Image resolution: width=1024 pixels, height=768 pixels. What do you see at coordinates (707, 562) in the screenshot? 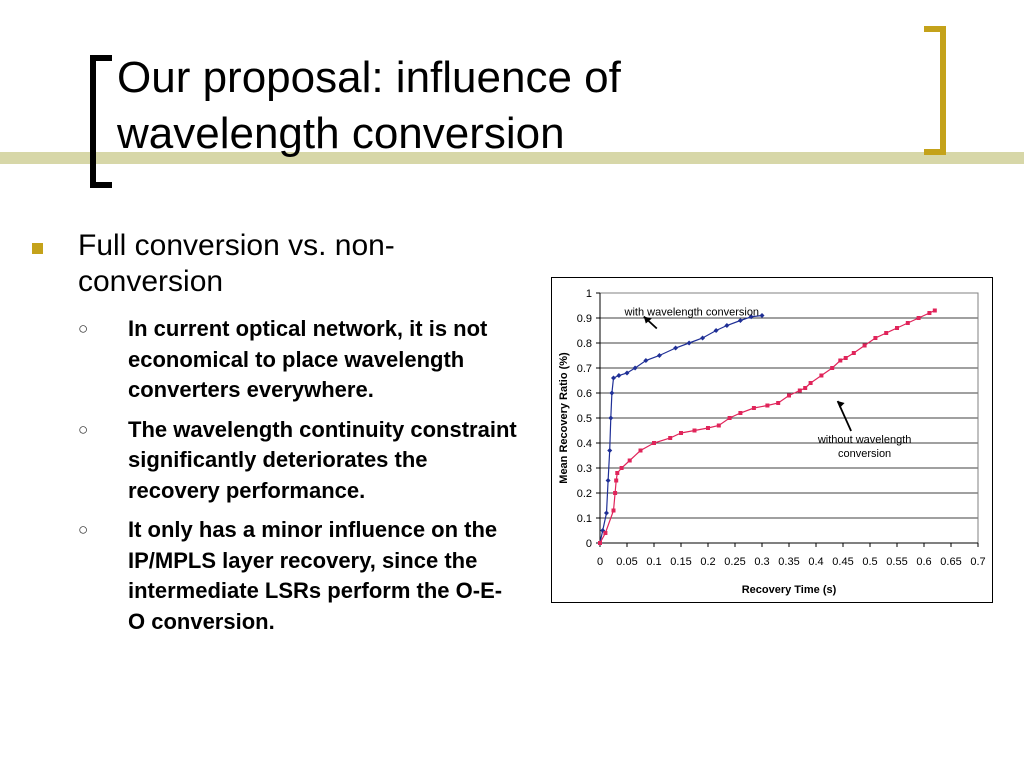
I see `x-tick-label: 0.2` at bounding box center [707, 562].